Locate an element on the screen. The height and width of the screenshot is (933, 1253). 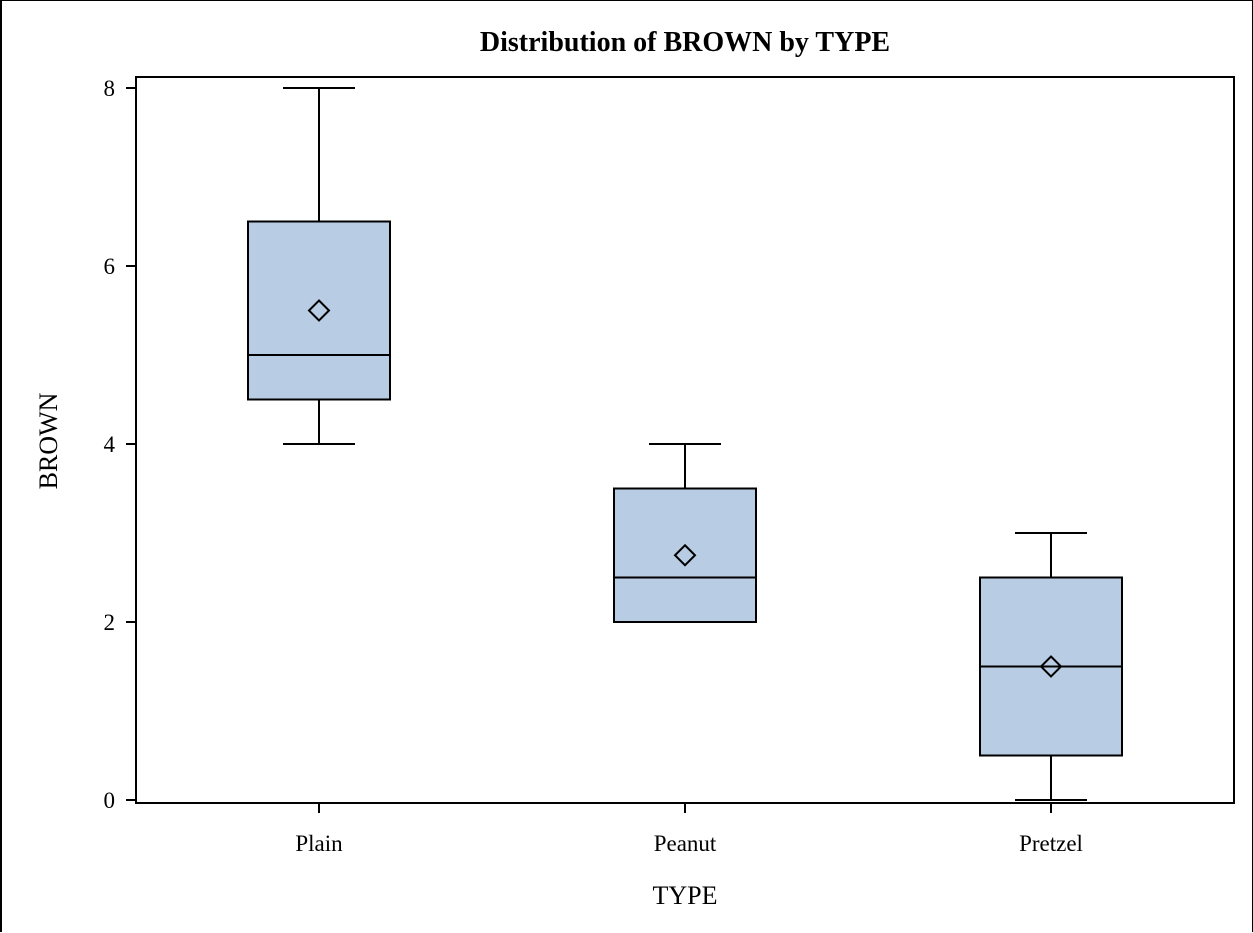
box-pretzel is located at coordinates (1051, 666).